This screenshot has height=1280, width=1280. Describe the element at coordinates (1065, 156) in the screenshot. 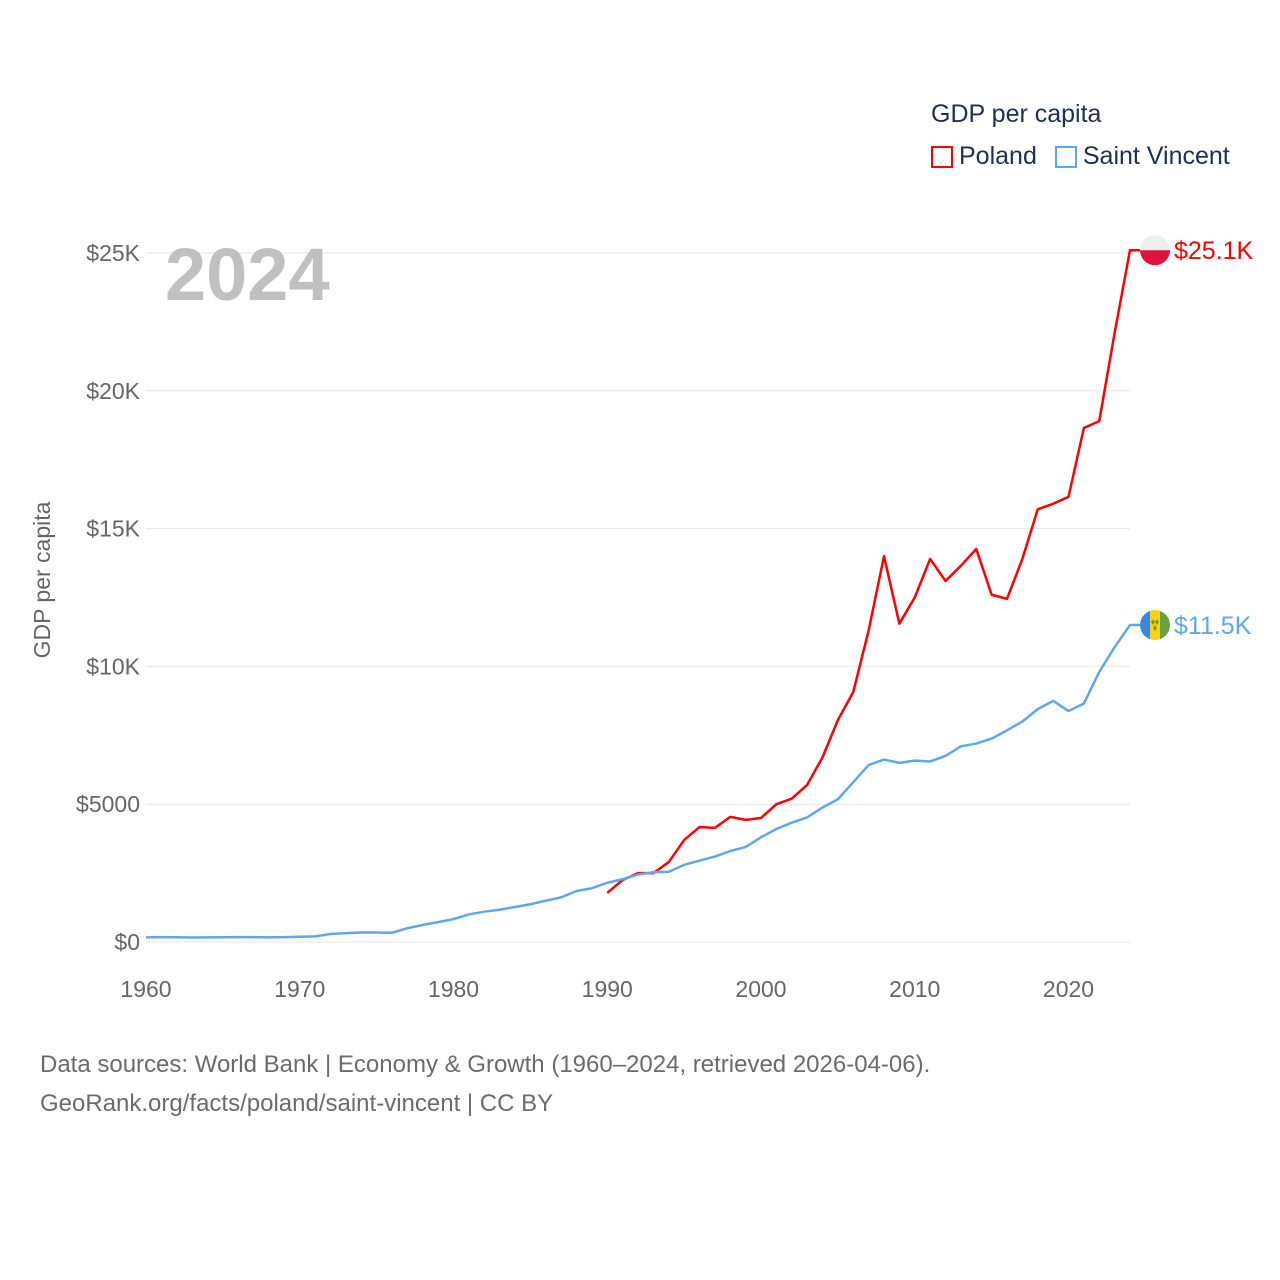

I see `legend-swatch-saint-vincent` at that location.